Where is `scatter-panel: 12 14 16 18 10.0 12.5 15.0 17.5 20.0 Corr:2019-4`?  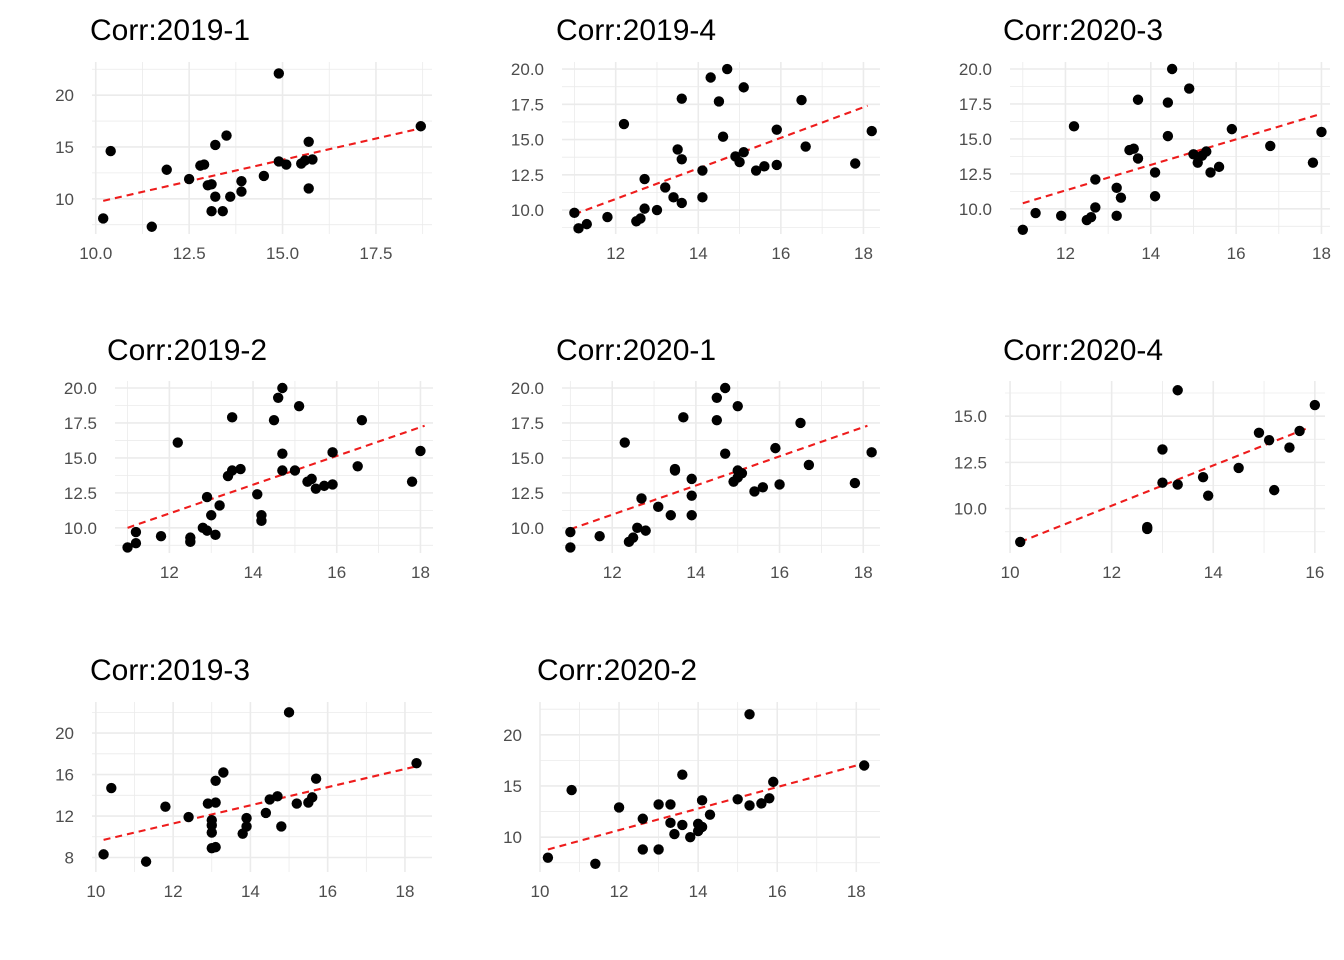
scatter-panel: 12 14 16 18 10.0 12.5 15.0 17.5 20.0 Corr:2019-4 is located at coordinates (695, 138).